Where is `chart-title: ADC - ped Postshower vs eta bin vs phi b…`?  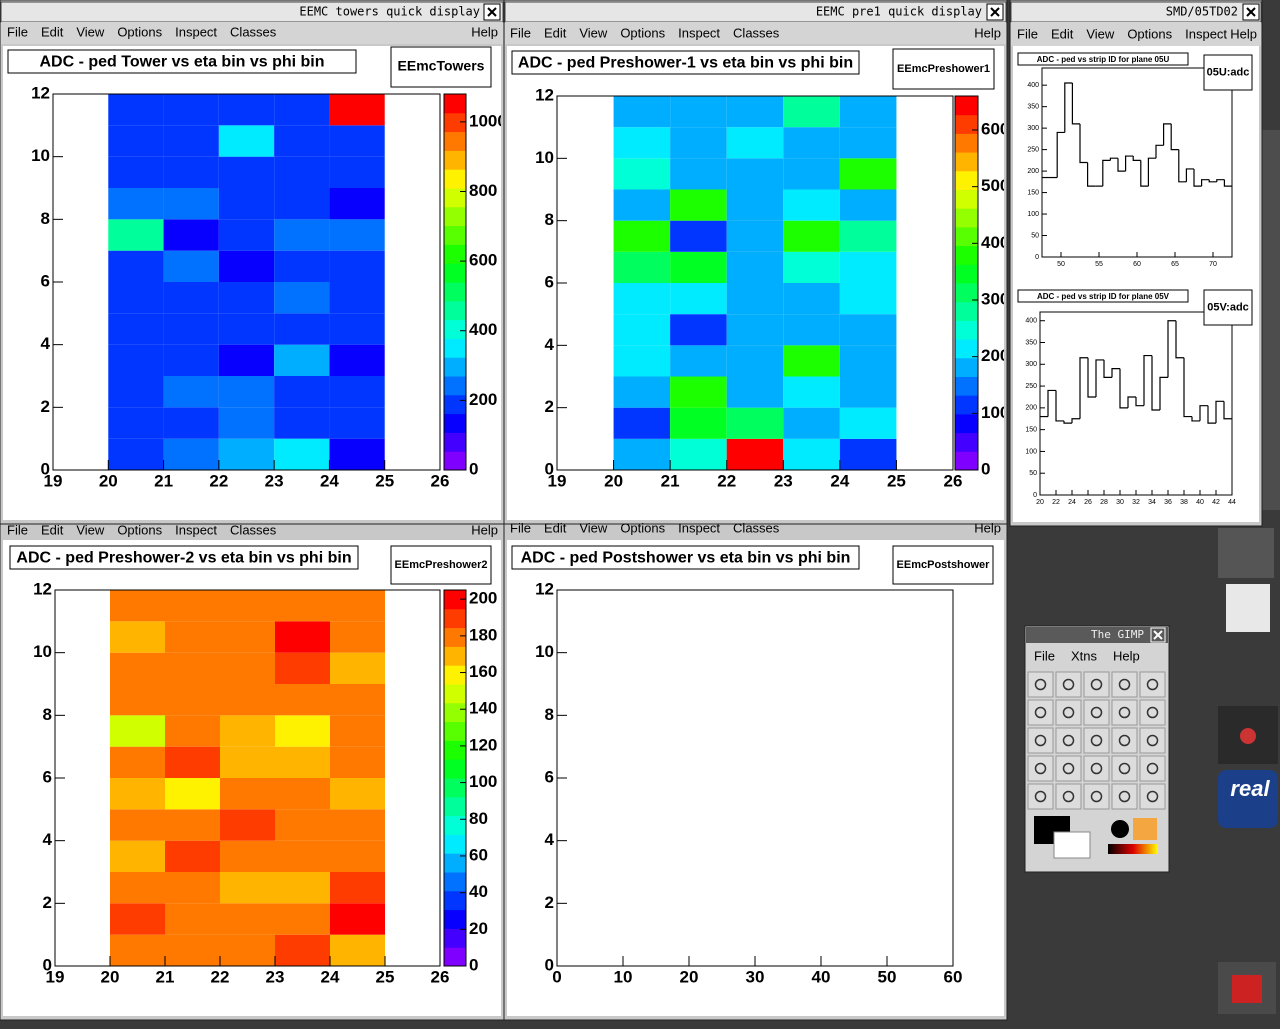
chart-title: ADC - ped Postshower vs eta bin vs phi b… is located at coordinates (686, 558).